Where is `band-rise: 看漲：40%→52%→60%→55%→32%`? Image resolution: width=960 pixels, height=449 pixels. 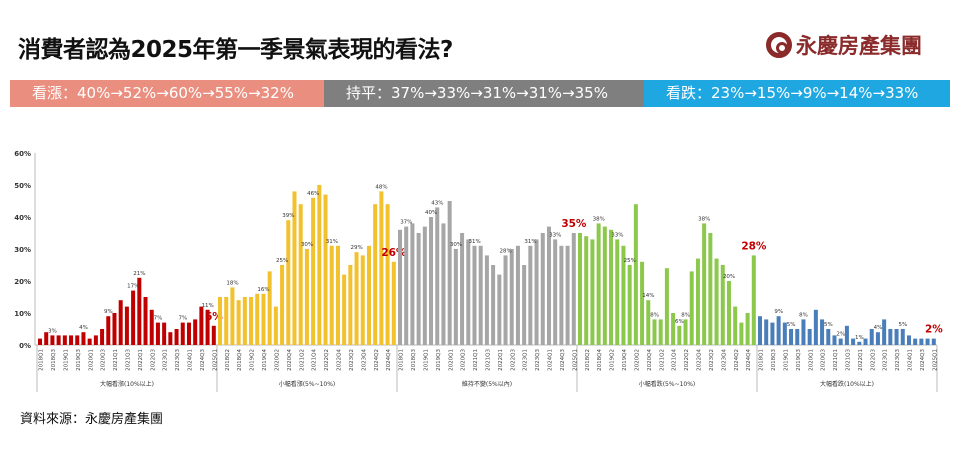
band-rise: 看漲：40%→52%→60%→55%→32% is located at coordinates (167, 93).